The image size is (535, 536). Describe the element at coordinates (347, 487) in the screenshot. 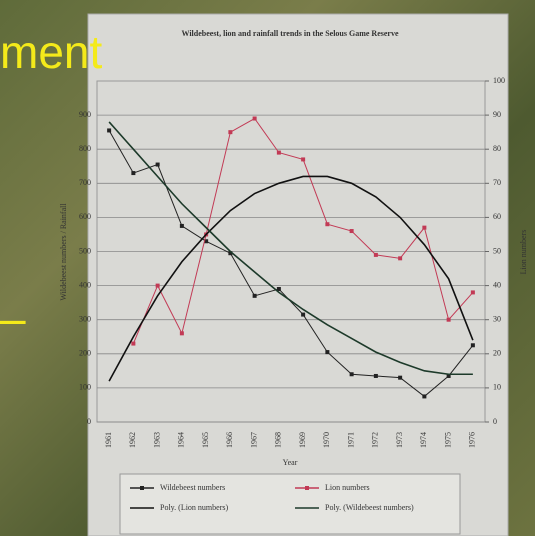

I see `legend-label: Lion numbers` at that location.